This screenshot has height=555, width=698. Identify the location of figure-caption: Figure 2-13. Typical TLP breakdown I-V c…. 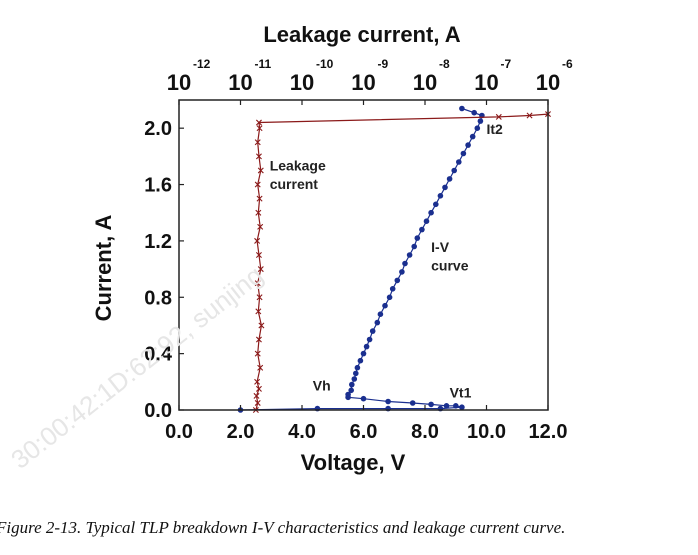
(283, 527).